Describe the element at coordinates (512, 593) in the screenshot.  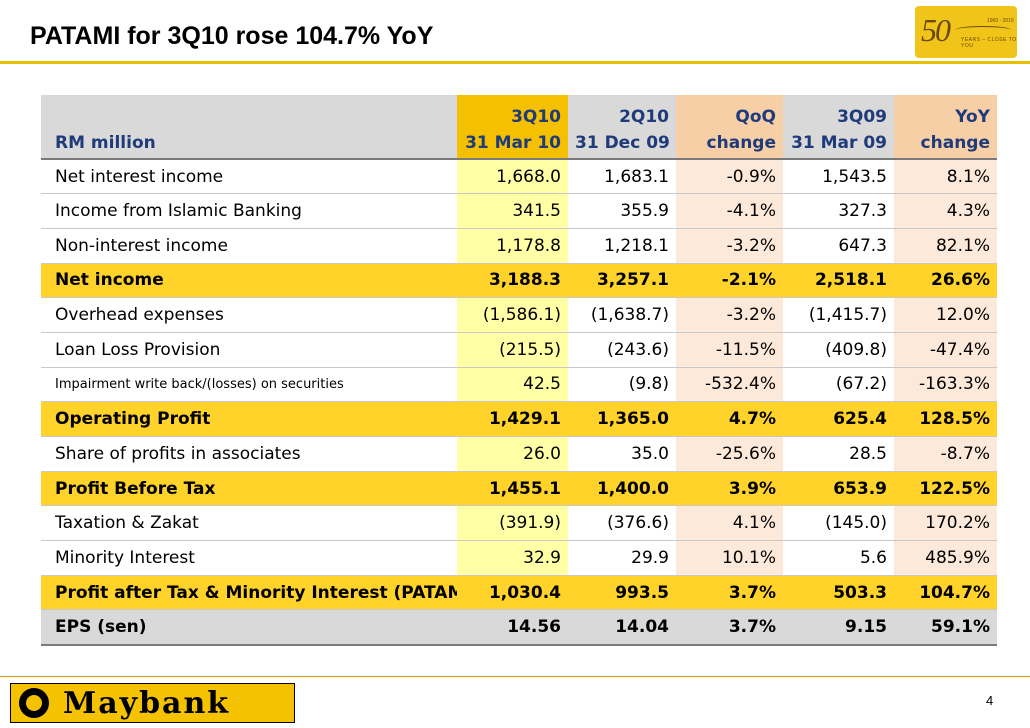
I see `value-3q10: 1,030.4` at that location.